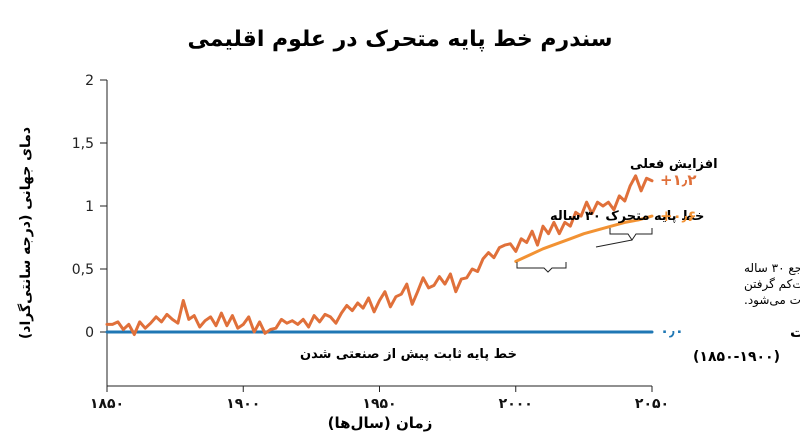 Image resolution: width=800 pixels, height=447 pixels. Describe the element at coordinates (399, 39) in the screenshot. I see `chart-title: سندرم خط پایه متحرک در علوم اقلیمی` at that location.